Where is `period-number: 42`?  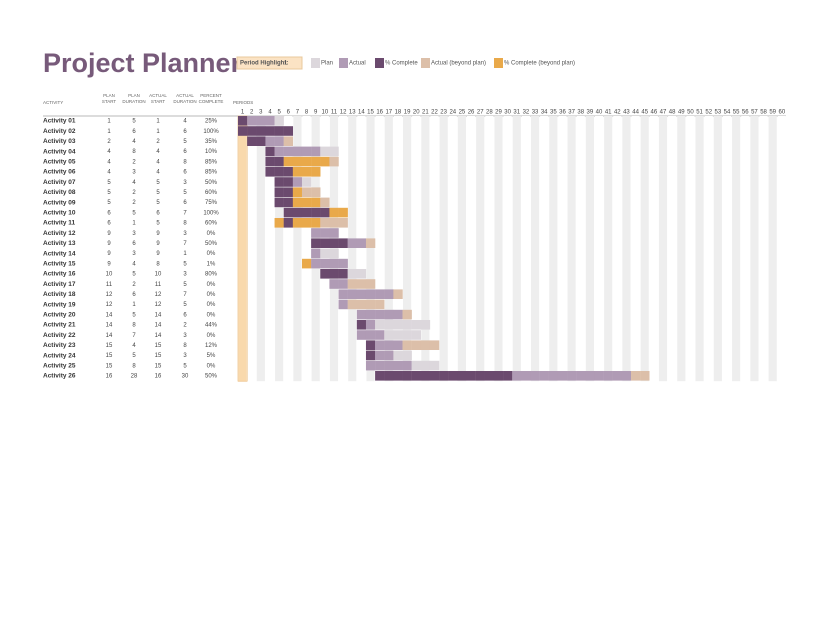
period-number: 42 is located at coordinates (617, 113).